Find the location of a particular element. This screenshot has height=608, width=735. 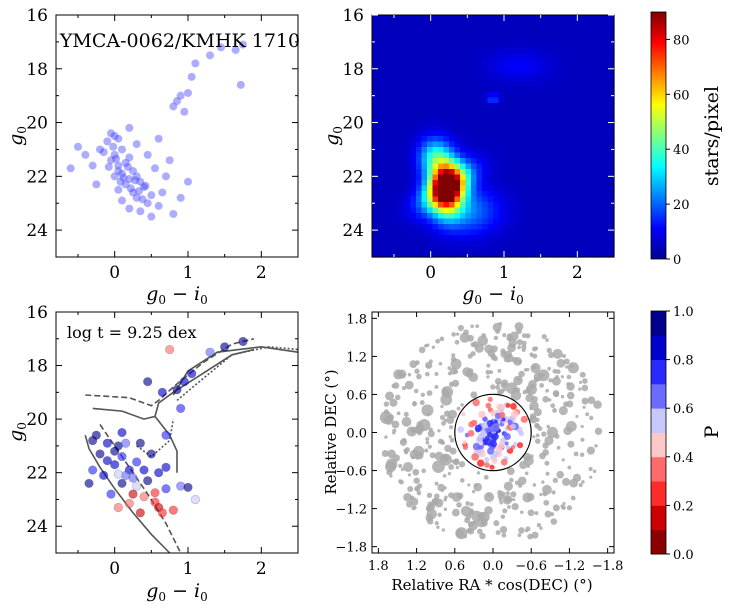

isochrone-line is located at coordinates (166, 444).